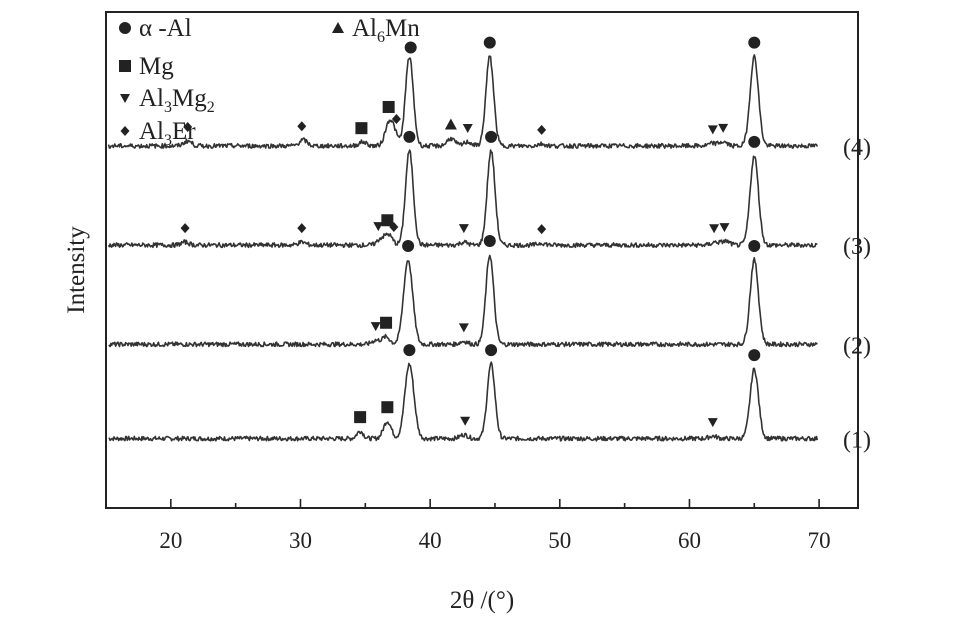 This screenshot has height=625, width=960. What do you see at coordinates (338, 27) in the screenshot?
I see `legend-symbol-triangle-up` at bounding box center [338, 27].